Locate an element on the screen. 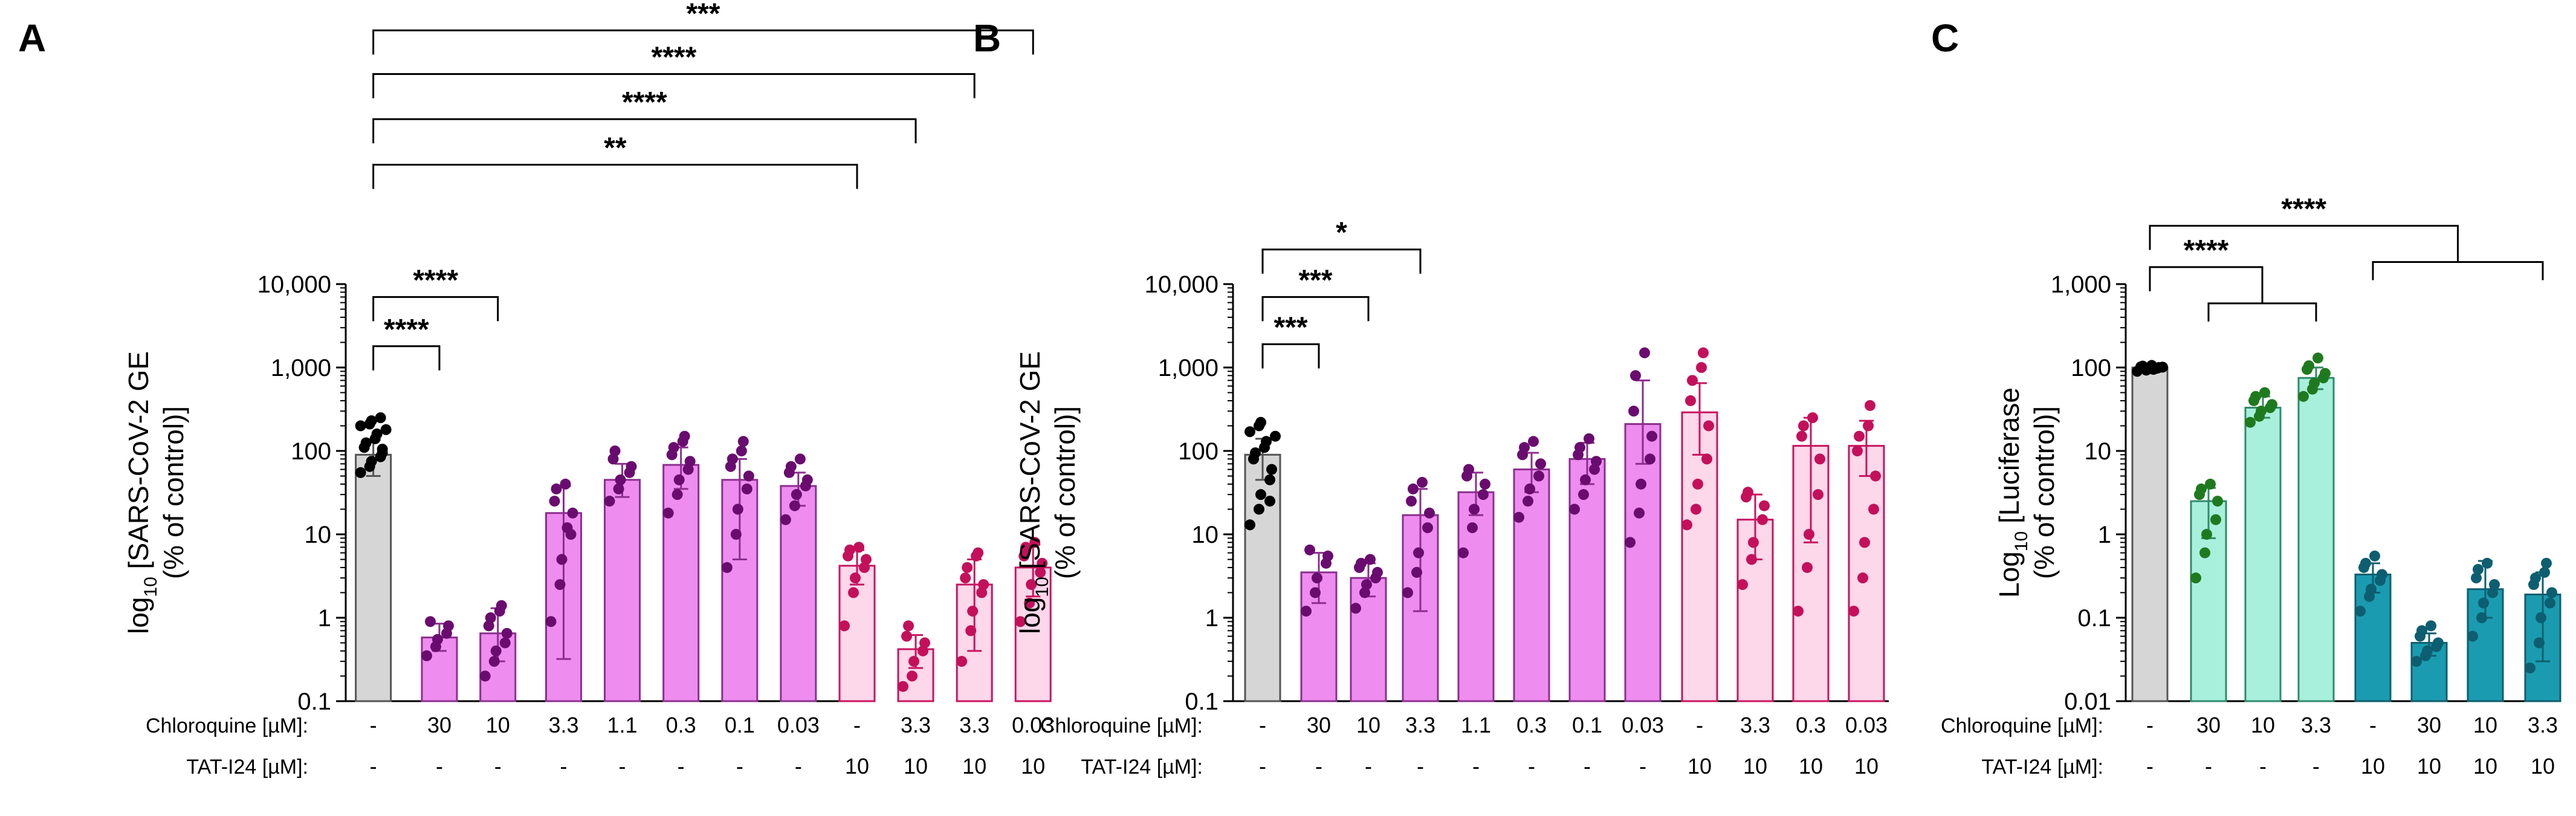 This screenshot has height=816, width=2576. significance-bracket-group is located at coordinates (2262, 312).